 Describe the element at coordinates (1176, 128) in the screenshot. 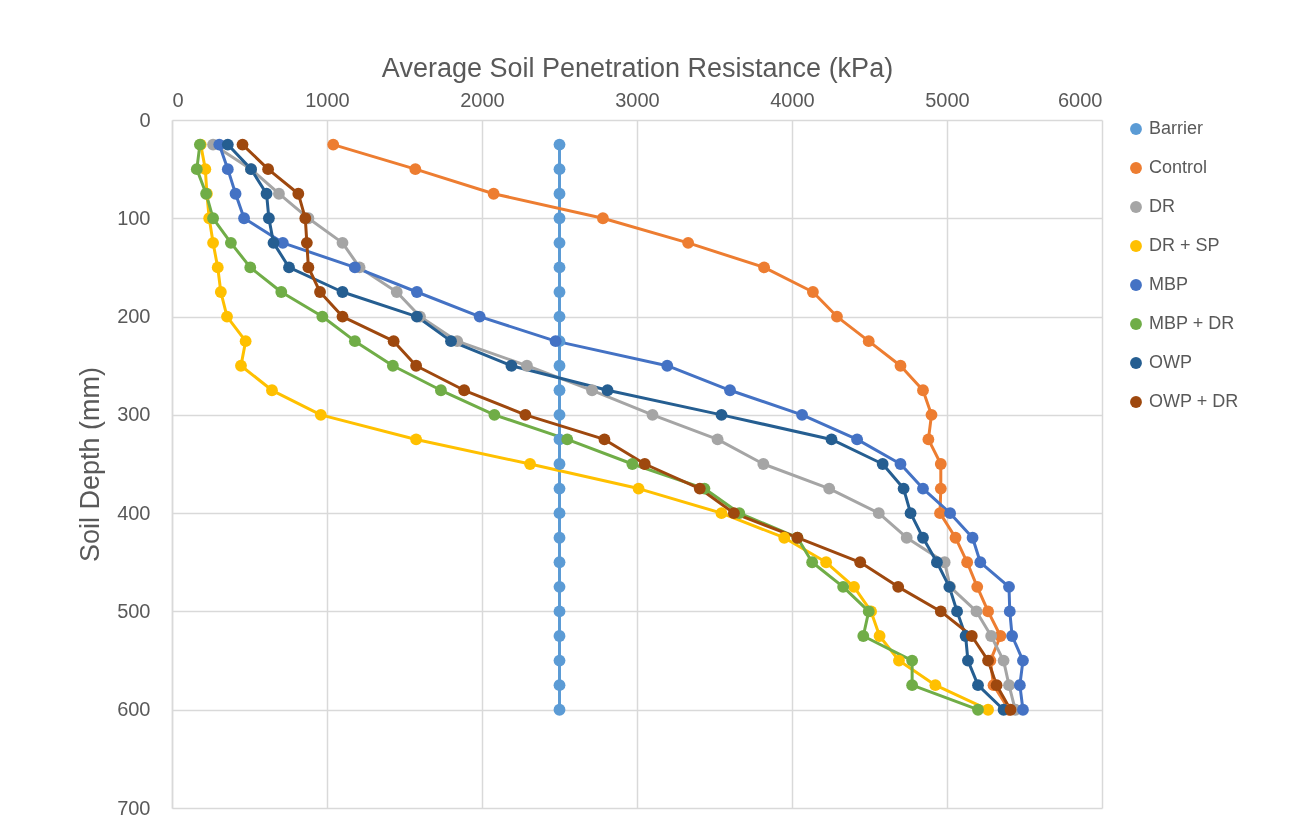

I see `legend-label: Barrier` at that location.